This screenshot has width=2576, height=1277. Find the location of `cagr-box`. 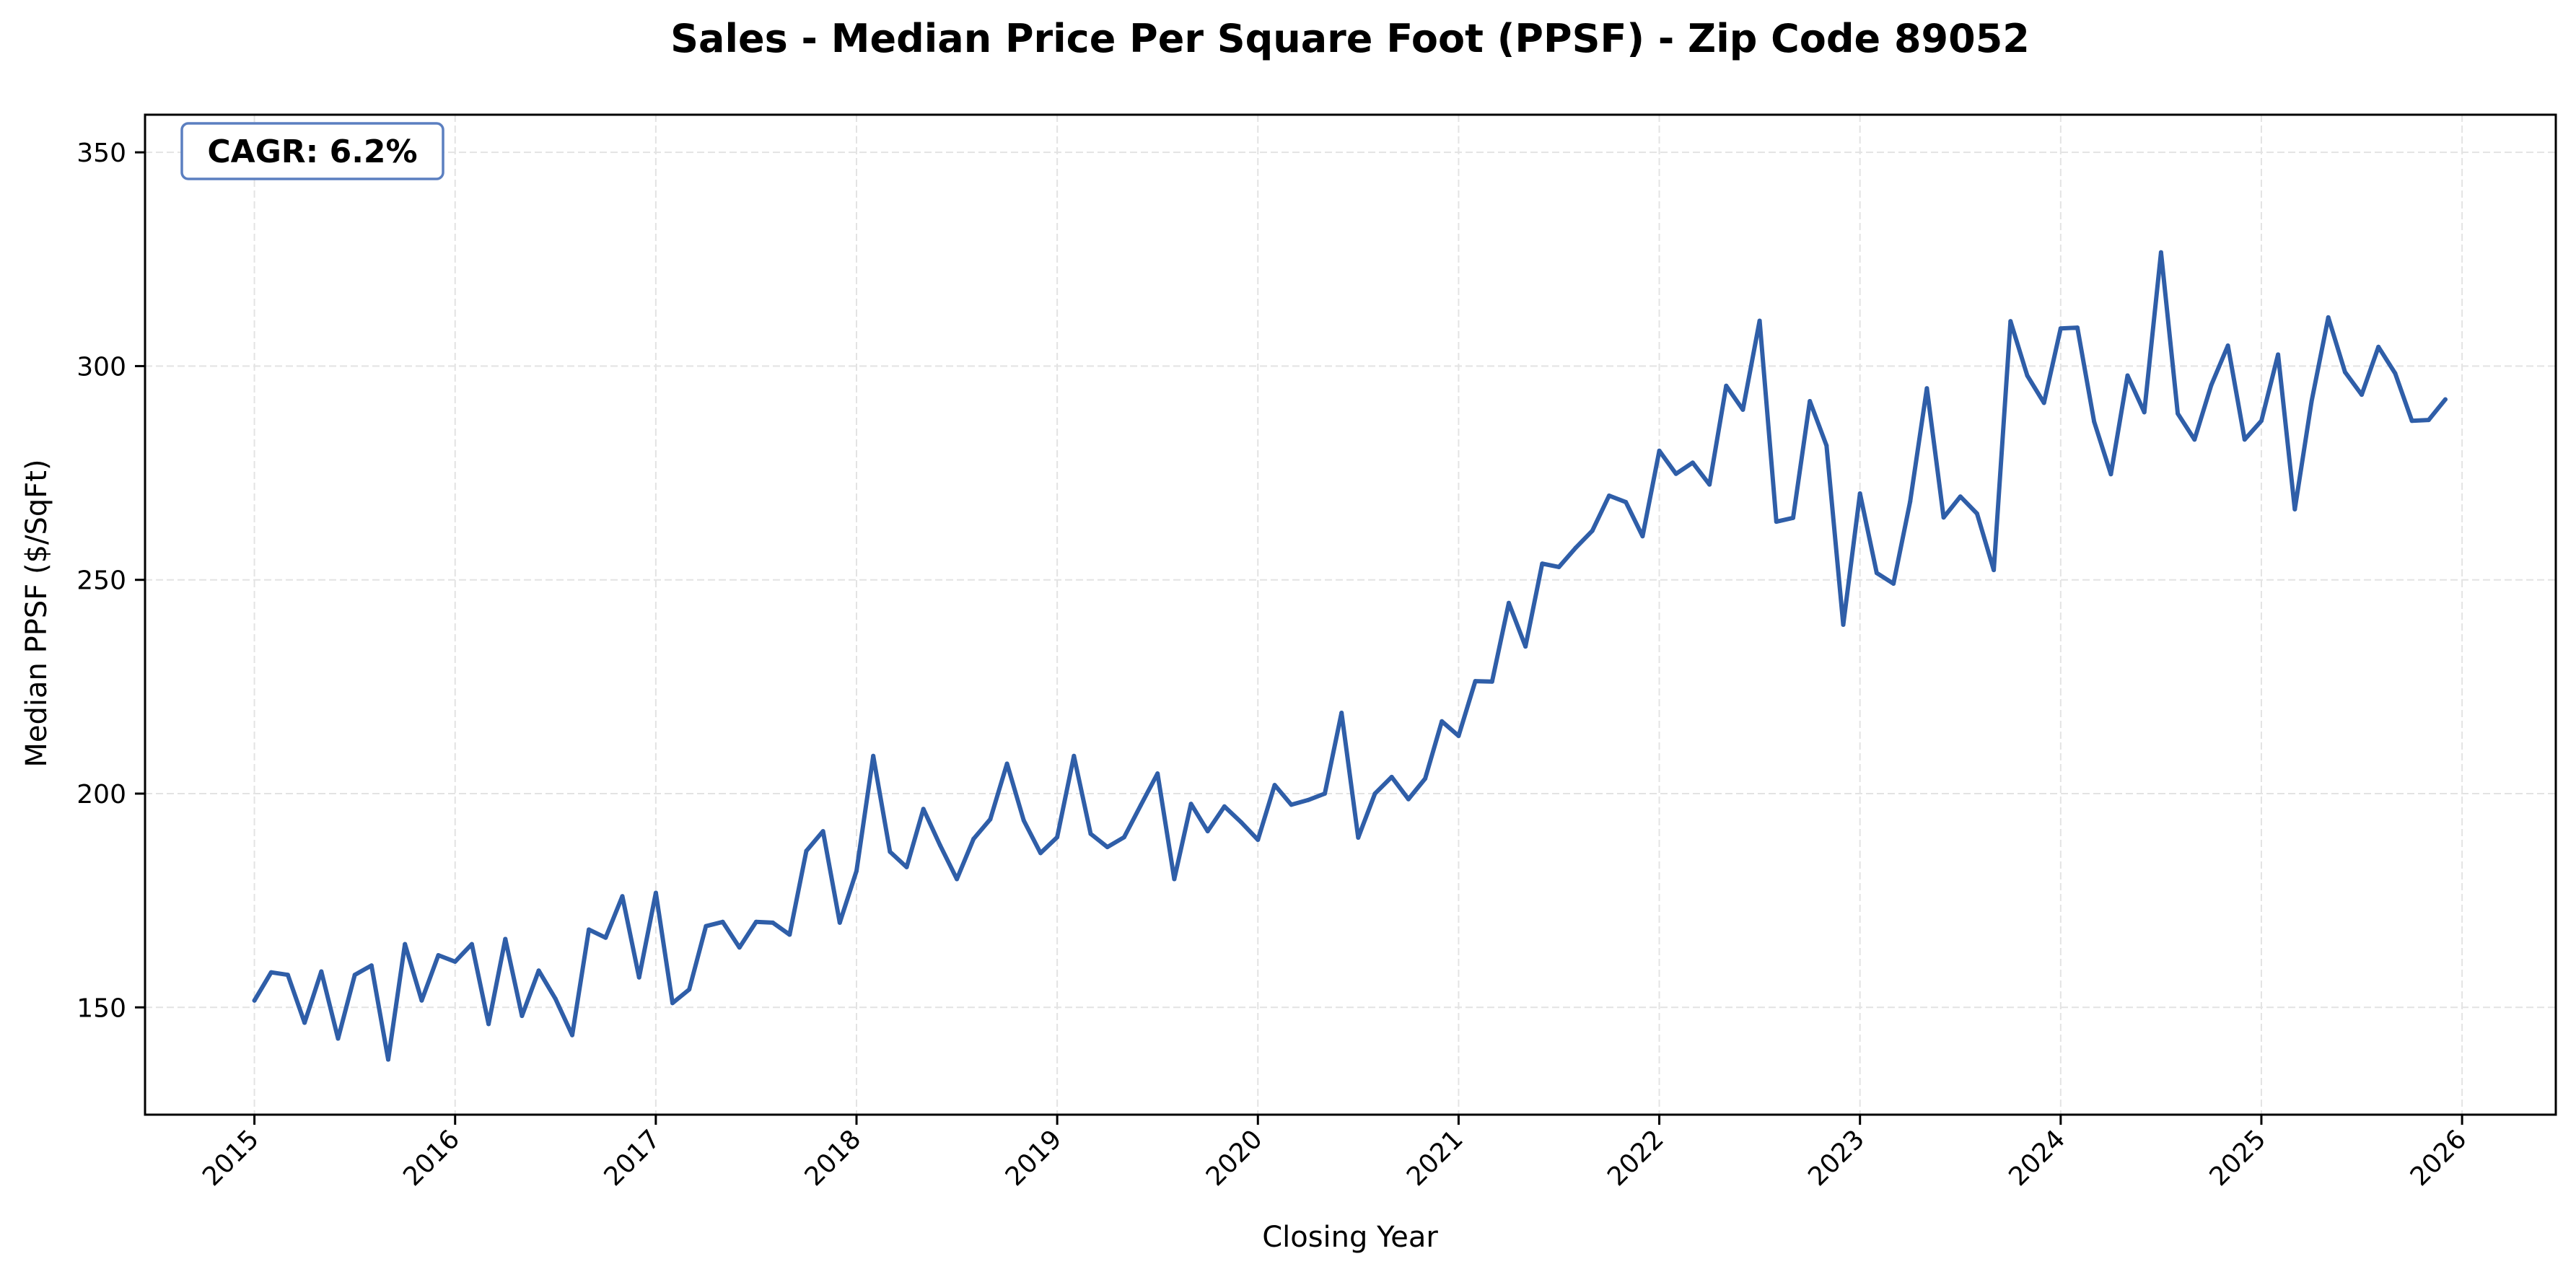

cagr-box is located at coordinates (312, 151).